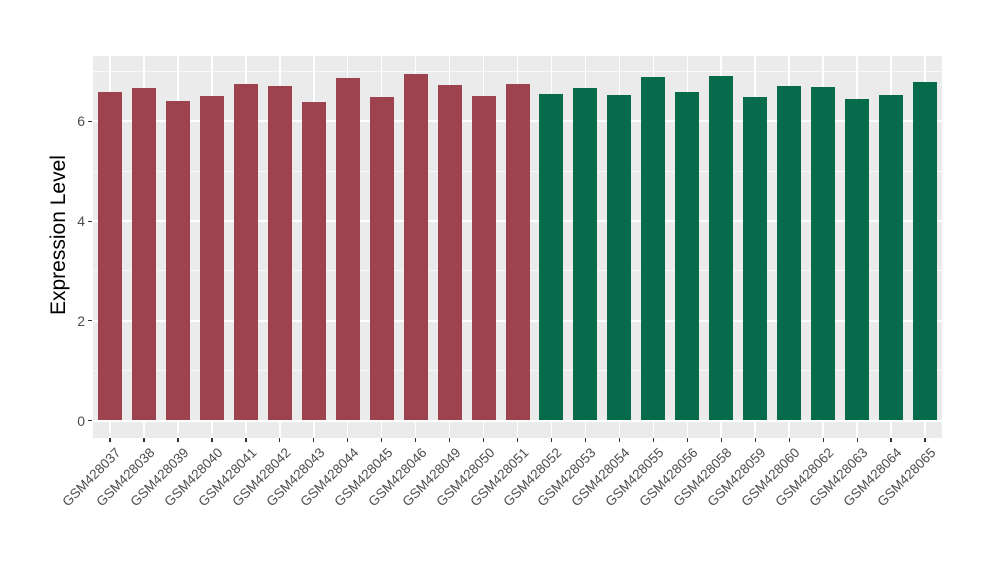 Image resolution: width=1000 pixels, height=580 pixels. What do you see at coordinates (619, 258) in the screenshot?
I see `bar-GSM428054` at bounding box center [619, 258].